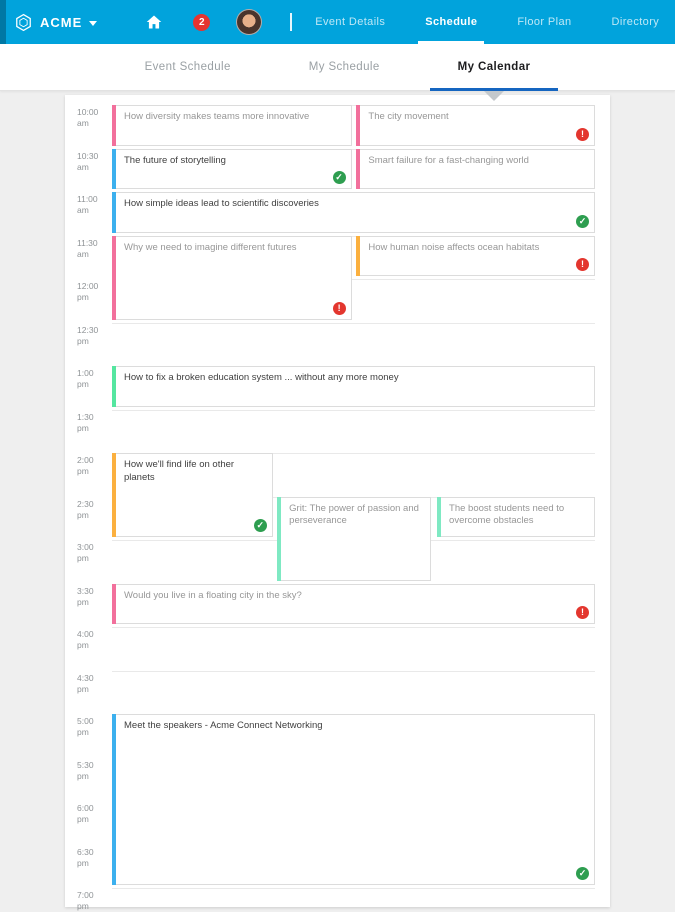 Image resolution: width=675 pixels, height=912 pixels. What do you see at coordinates (85, 379) in the screenshot?
I see `time-label: 1:00 pm` at bounding box center [85, 379].